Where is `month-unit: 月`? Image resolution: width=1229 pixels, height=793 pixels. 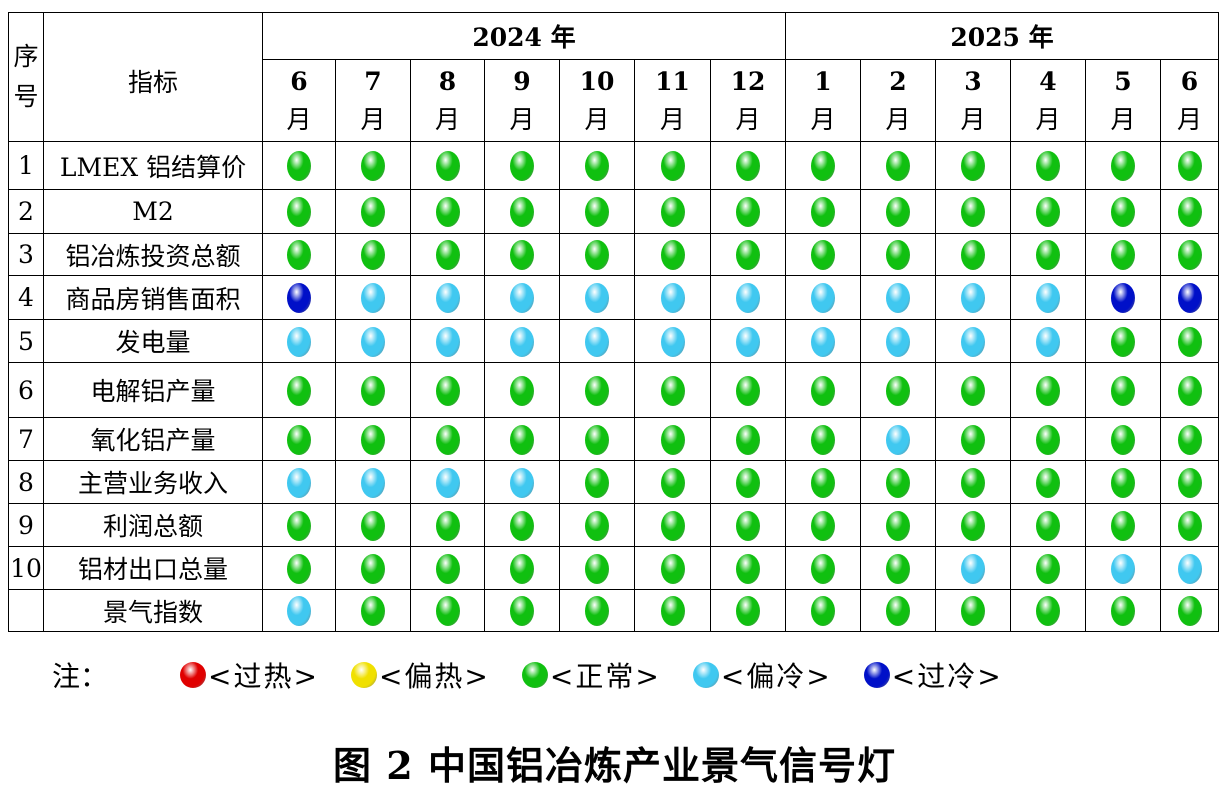 month-unit: 月 is located at coordinates (1189, 119).